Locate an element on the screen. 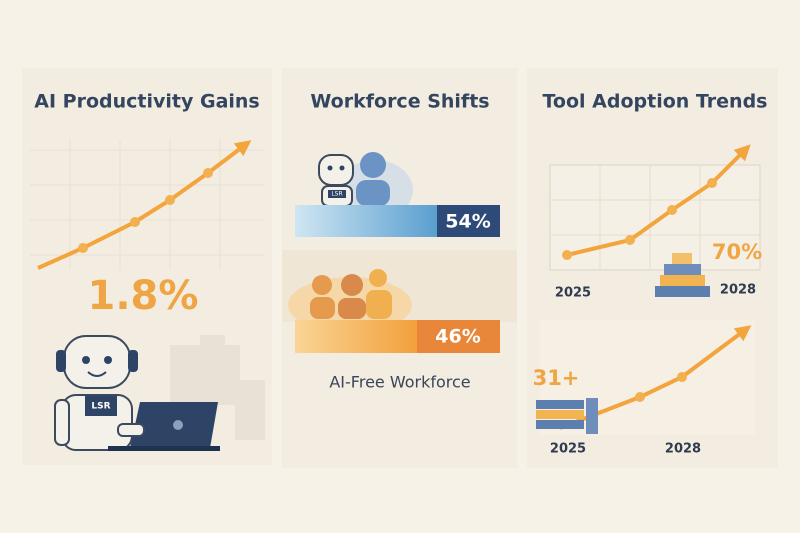 The width and height of the screenshot is (800, 533). blocks is located at coordinates (682, 275).